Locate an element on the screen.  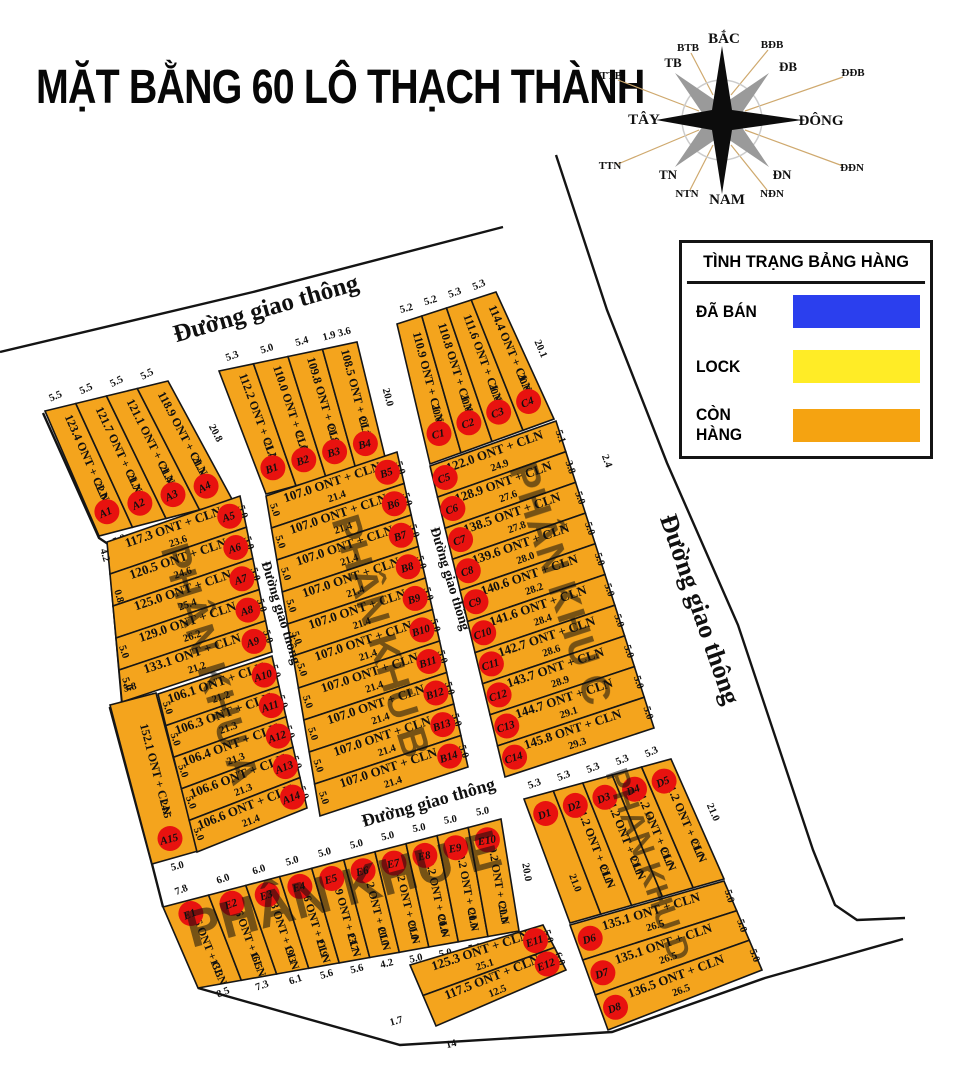
plot-dim: 5.2 is located at coordinates (406, 309).